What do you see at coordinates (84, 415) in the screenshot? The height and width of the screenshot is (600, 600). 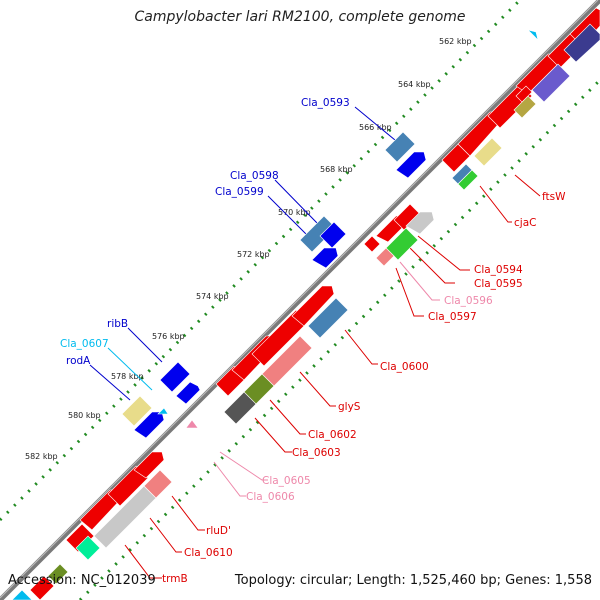 I see `kbp-tick-label: 580 kbp` at bounding box center [84, 415].